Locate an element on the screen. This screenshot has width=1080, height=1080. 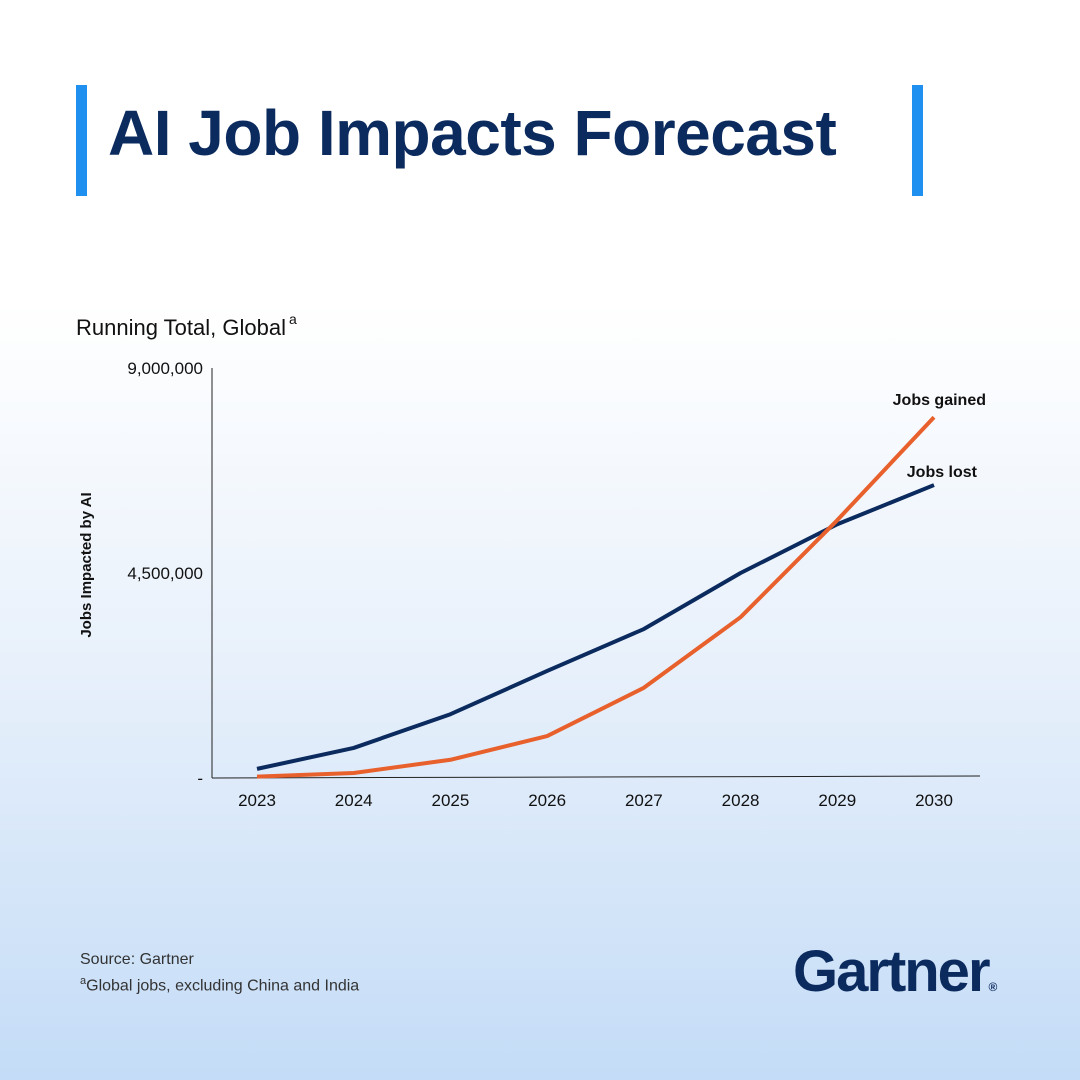
x-tick-label: 2029 is located at coordinates (837, 800).